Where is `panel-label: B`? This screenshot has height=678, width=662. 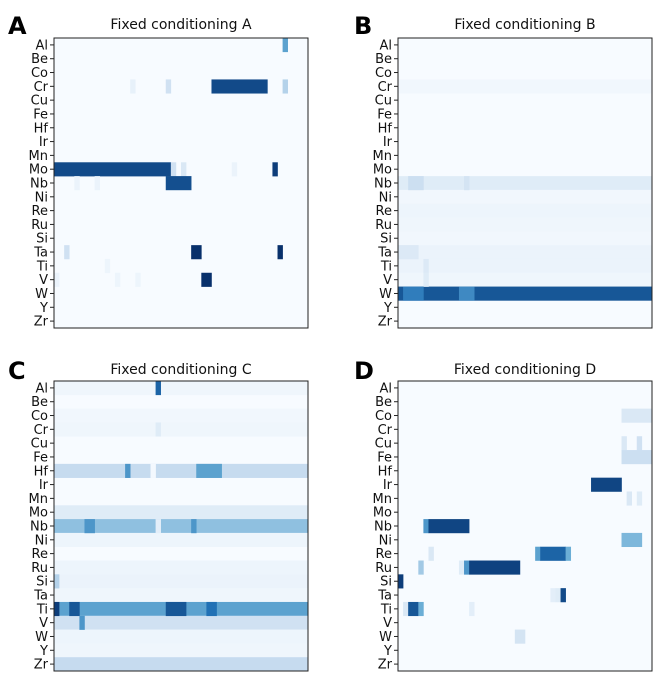 panel-label: B is located at coordinates (363, 26).